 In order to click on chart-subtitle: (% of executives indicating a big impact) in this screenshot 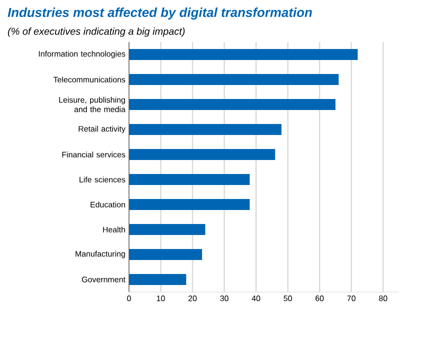, I will do `click(96, 32)`.